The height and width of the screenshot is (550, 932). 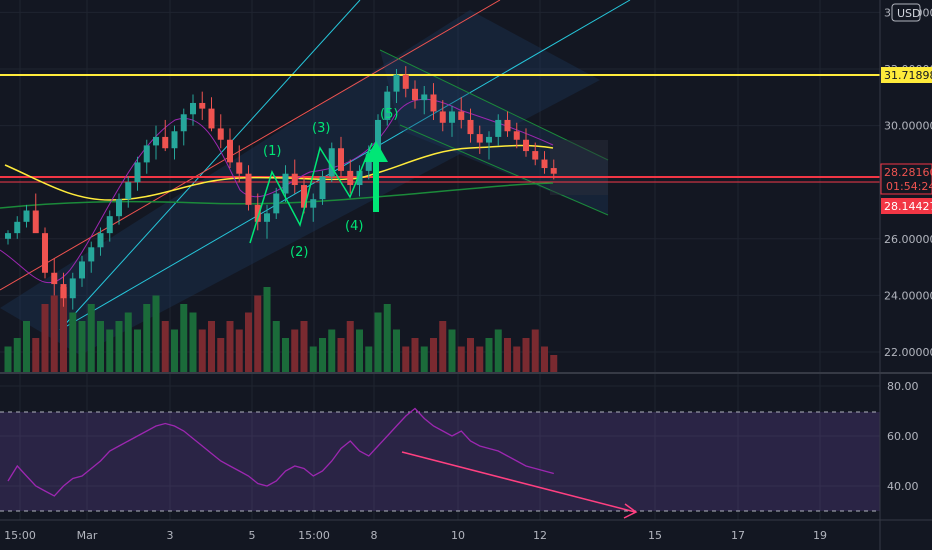 What do you see at coordinates (908, 75) in the screenshot?
I see `resistance-price-text: 31.71898` at bounding box center [908, 75].